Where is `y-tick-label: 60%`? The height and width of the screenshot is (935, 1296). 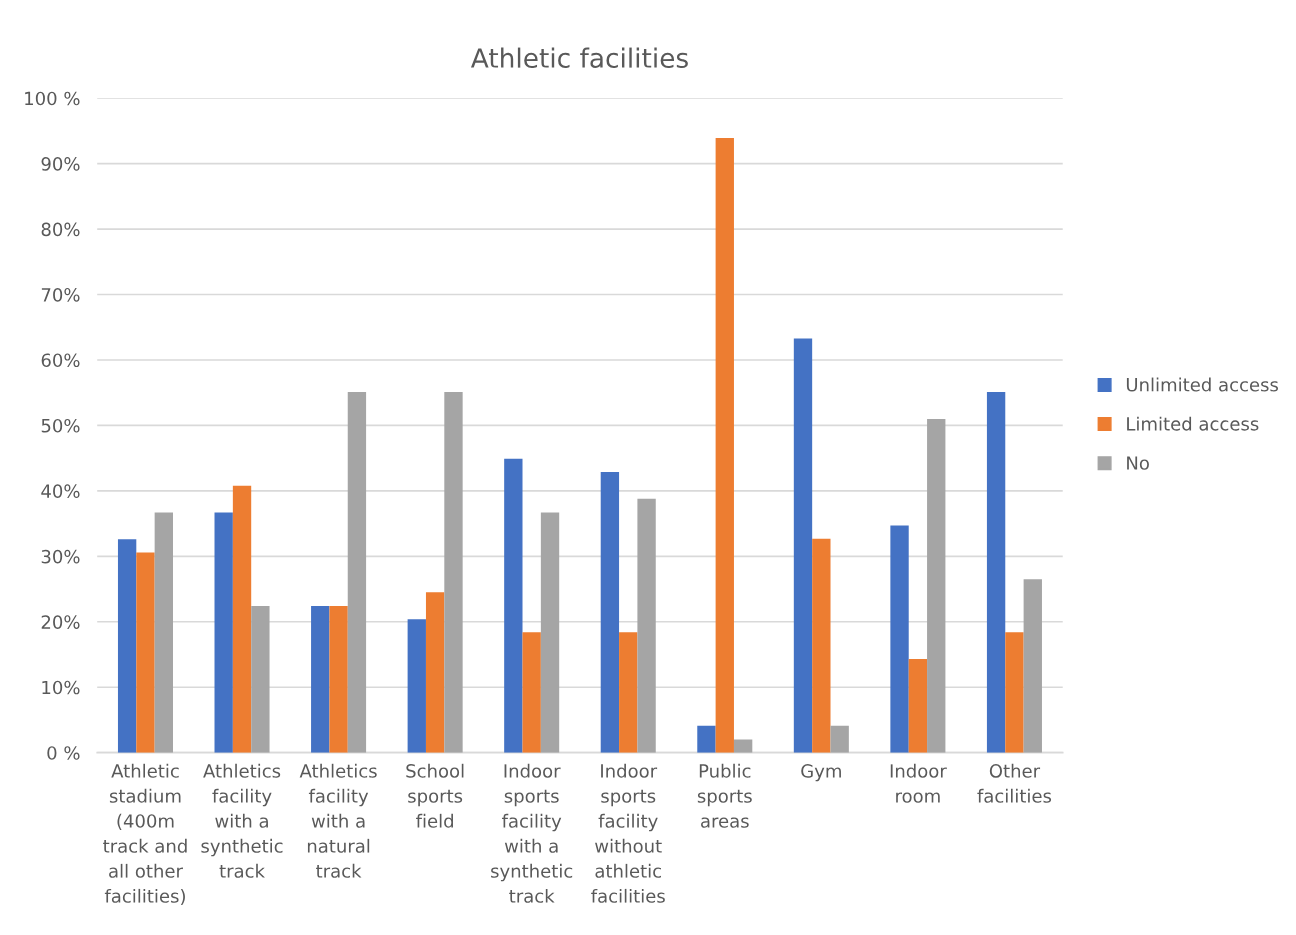 y-tick-label: 60% is located at coordinates (60, 360).